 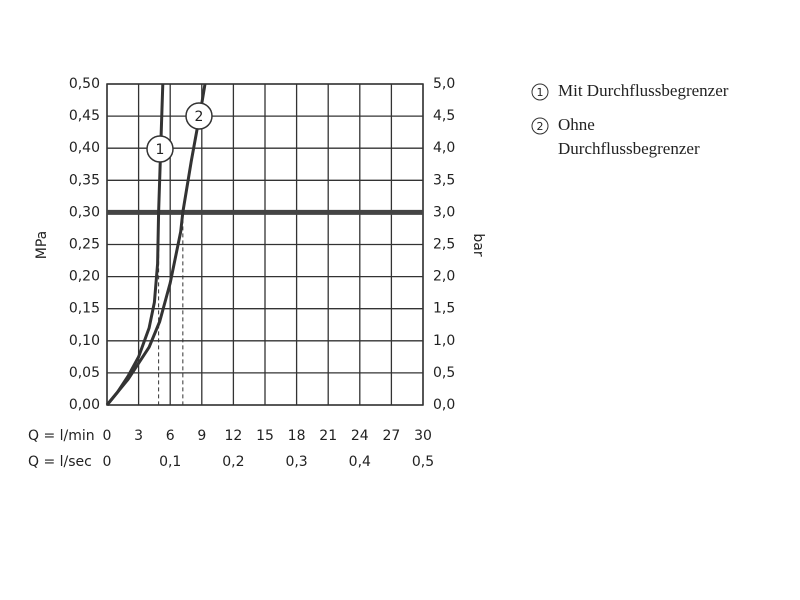 What do you see at coordinates (444, 245) in the screenshot?
I see `y2-tick-label: 2,5` at bounding box center [444, 245].